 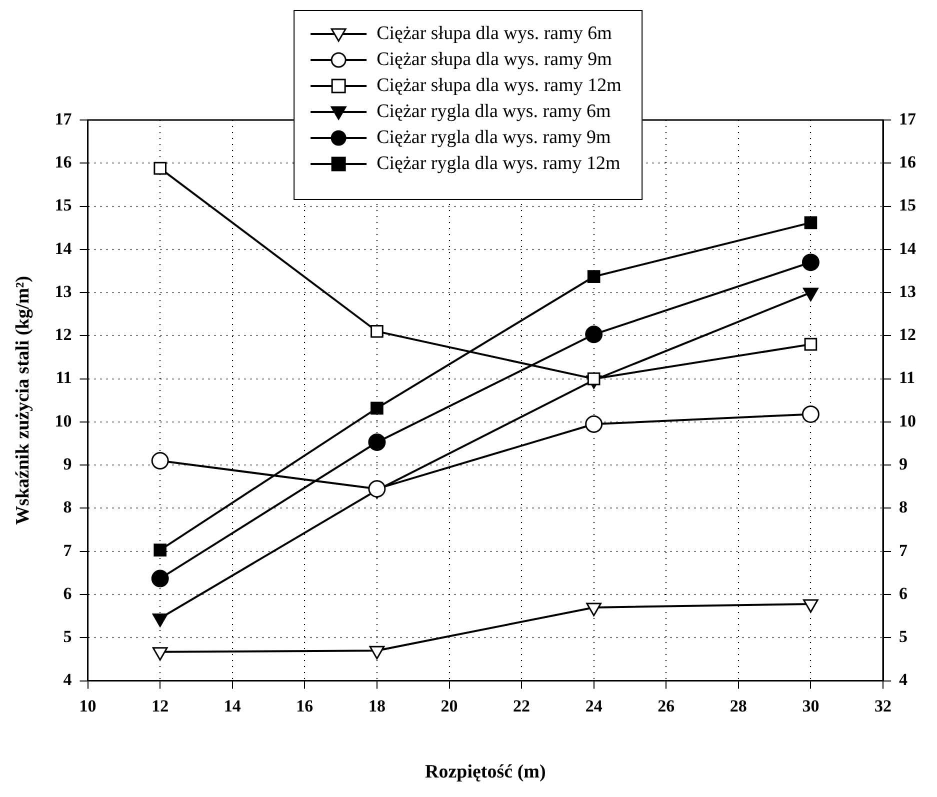 I want to click on x-tick-label: 28, so click(x=738, y=706).